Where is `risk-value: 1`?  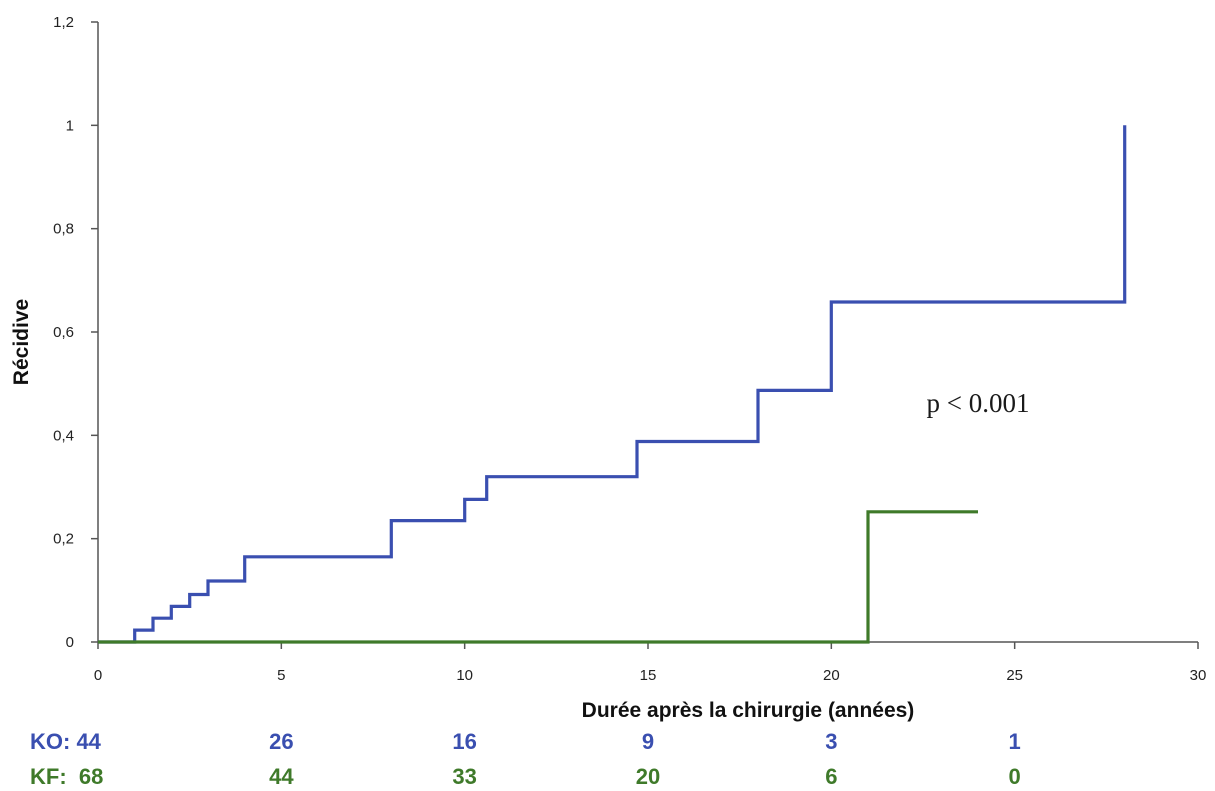 risk-value: 1 is located at coordinates (1015, 741).